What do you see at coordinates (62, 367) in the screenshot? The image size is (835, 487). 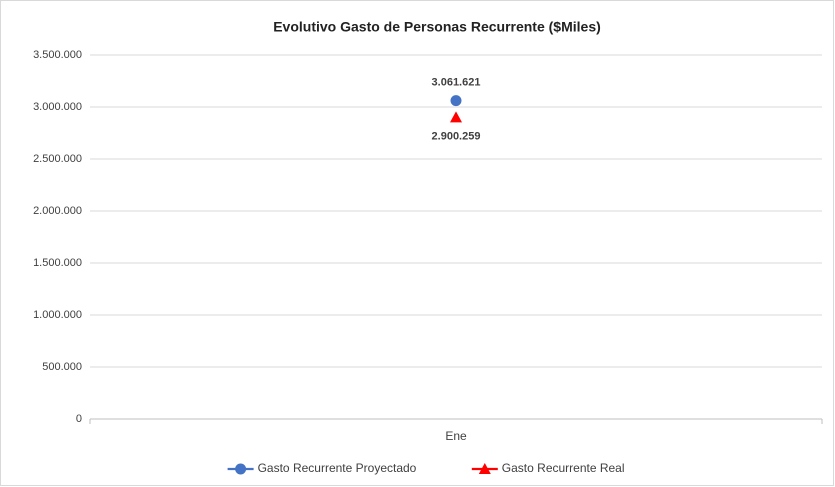 I see `y-tick-label: 500.000` at bounding box center [62, 367].